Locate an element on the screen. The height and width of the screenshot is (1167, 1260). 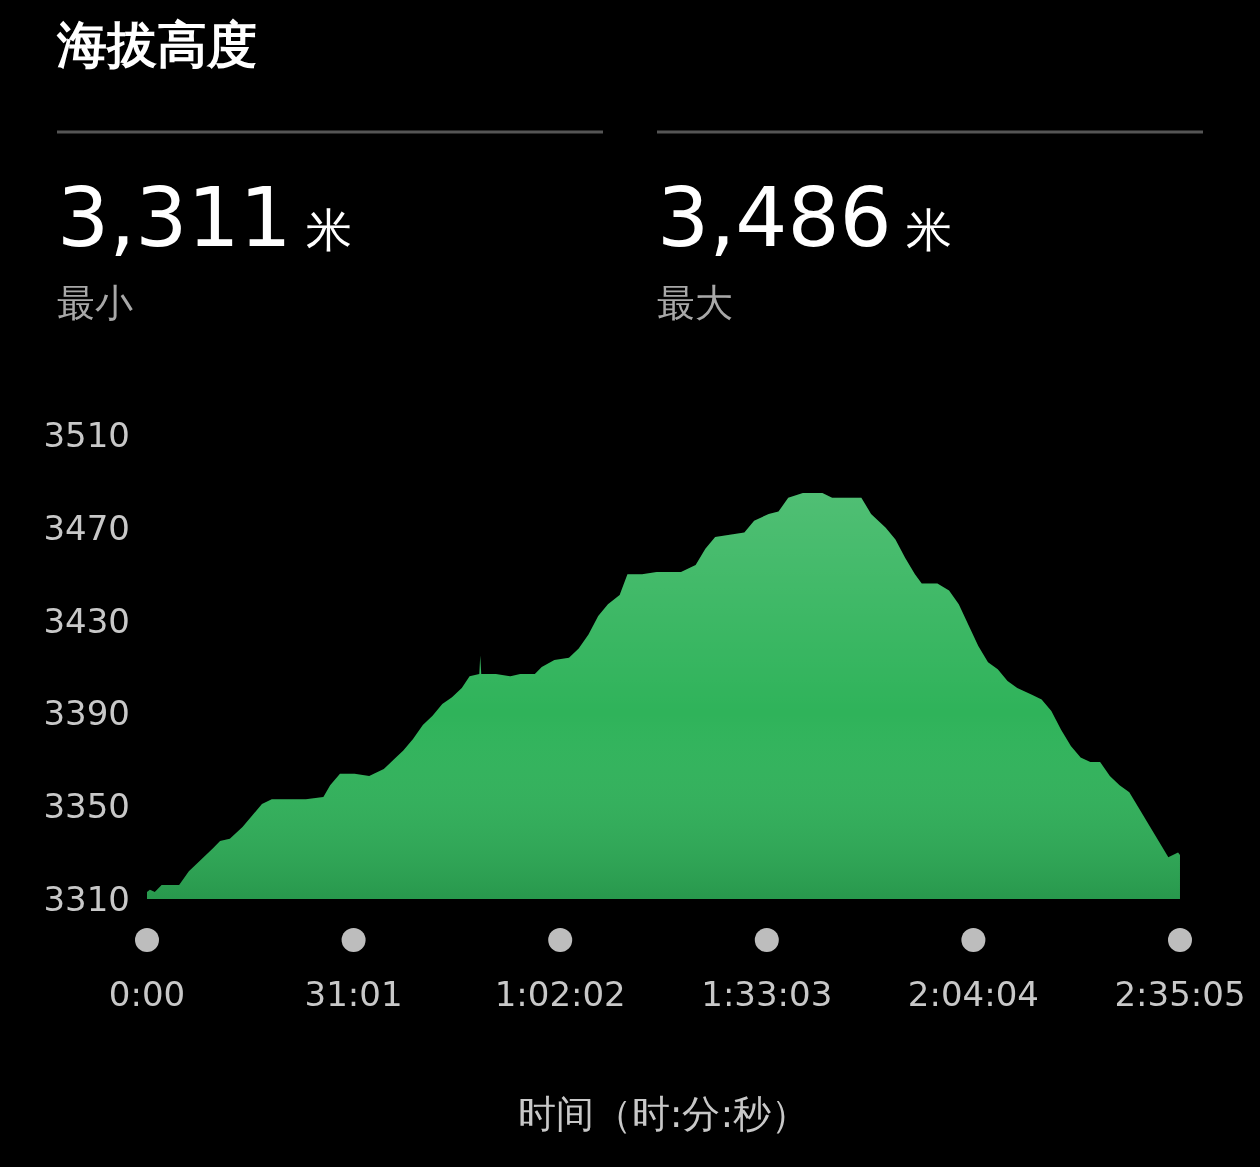
y-tick-label: 3310 is located at coordinates (86, 899).